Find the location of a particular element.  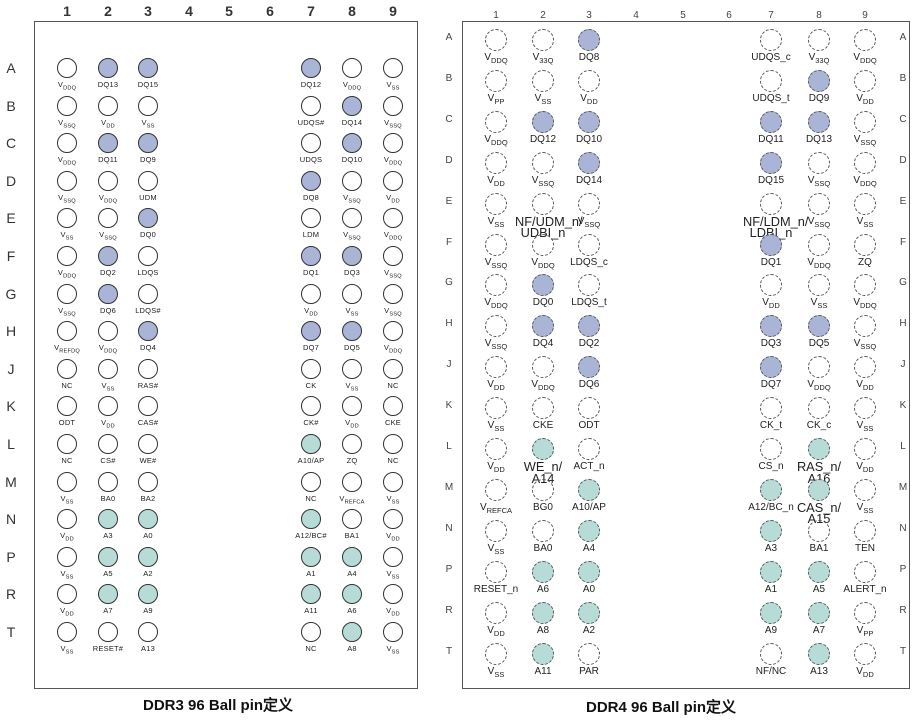

ddr4-row-N-right: N is located at coordinates (903, 528).